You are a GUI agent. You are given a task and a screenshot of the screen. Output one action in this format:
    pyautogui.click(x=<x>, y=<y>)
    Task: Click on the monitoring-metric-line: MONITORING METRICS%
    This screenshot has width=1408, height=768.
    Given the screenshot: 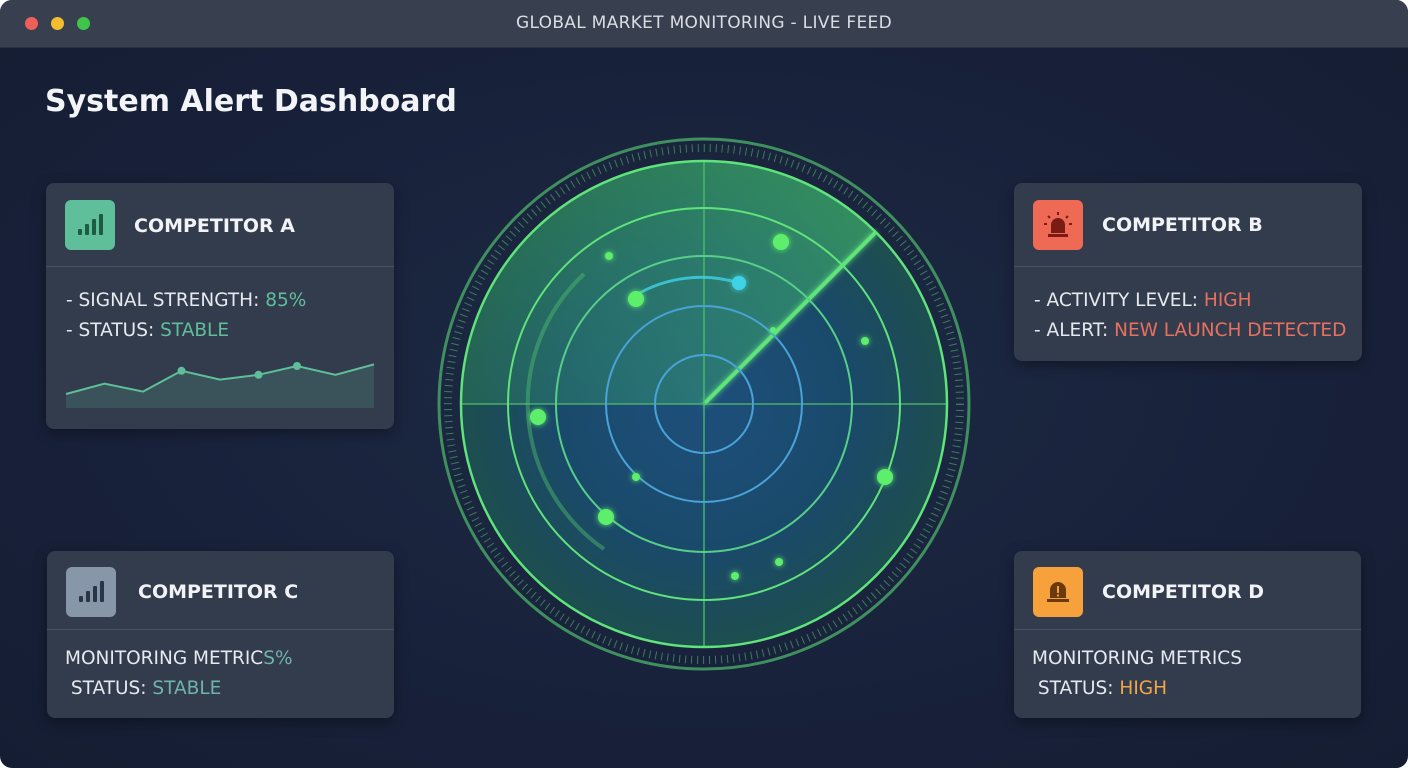 What is the action you would take?
    pyautogui.click(x=179, y=658)
    